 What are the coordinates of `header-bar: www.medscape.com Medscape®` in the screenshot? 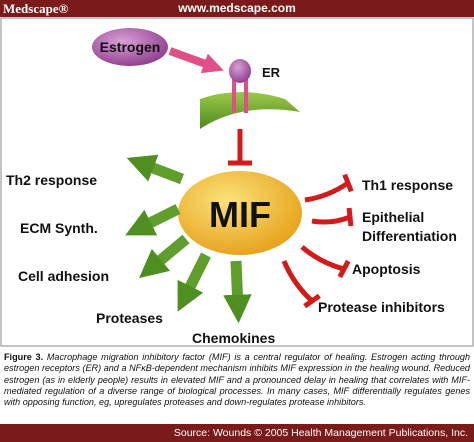 It's located at (237, 8).